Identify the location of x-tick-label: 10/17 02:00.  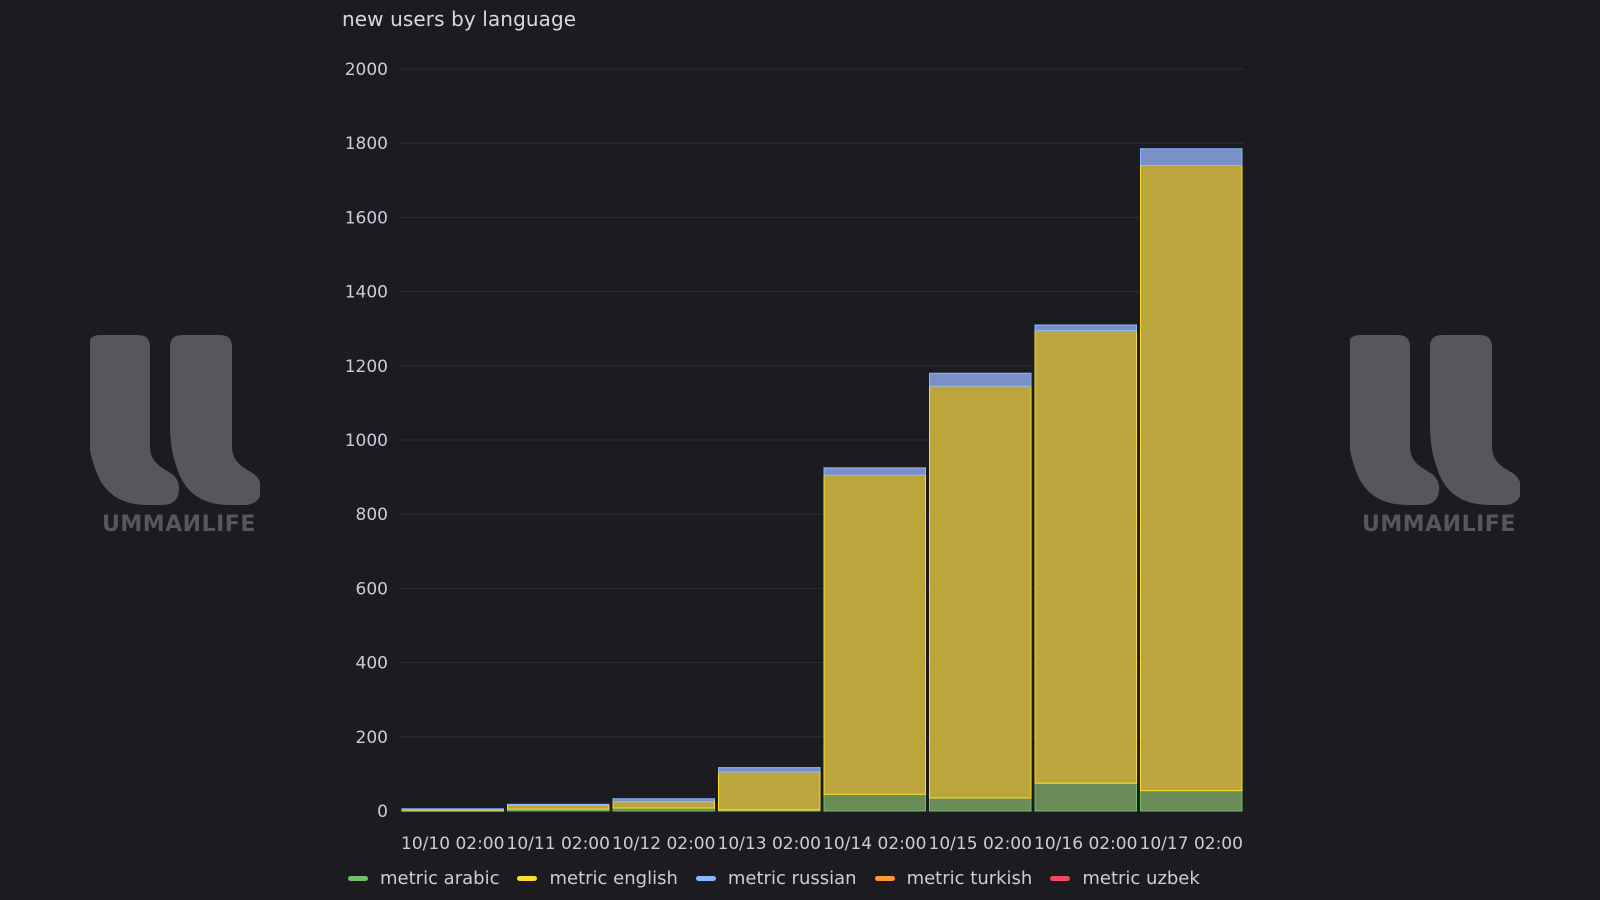
(1191, 844).